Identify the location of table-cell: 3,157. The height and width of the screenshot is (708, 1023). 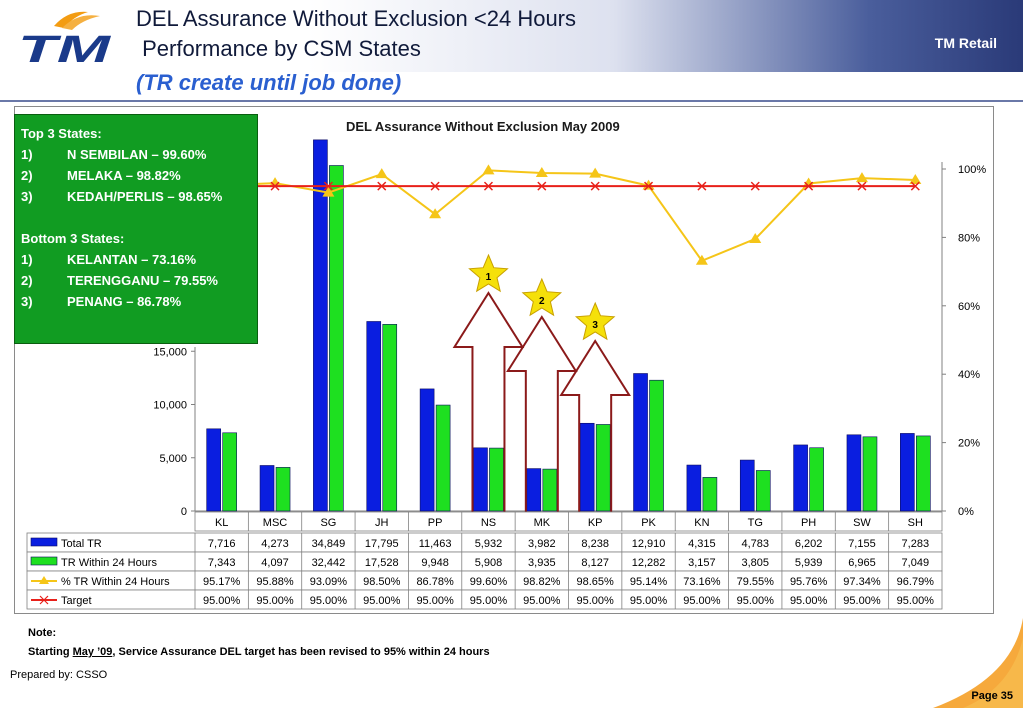
(702, 563).